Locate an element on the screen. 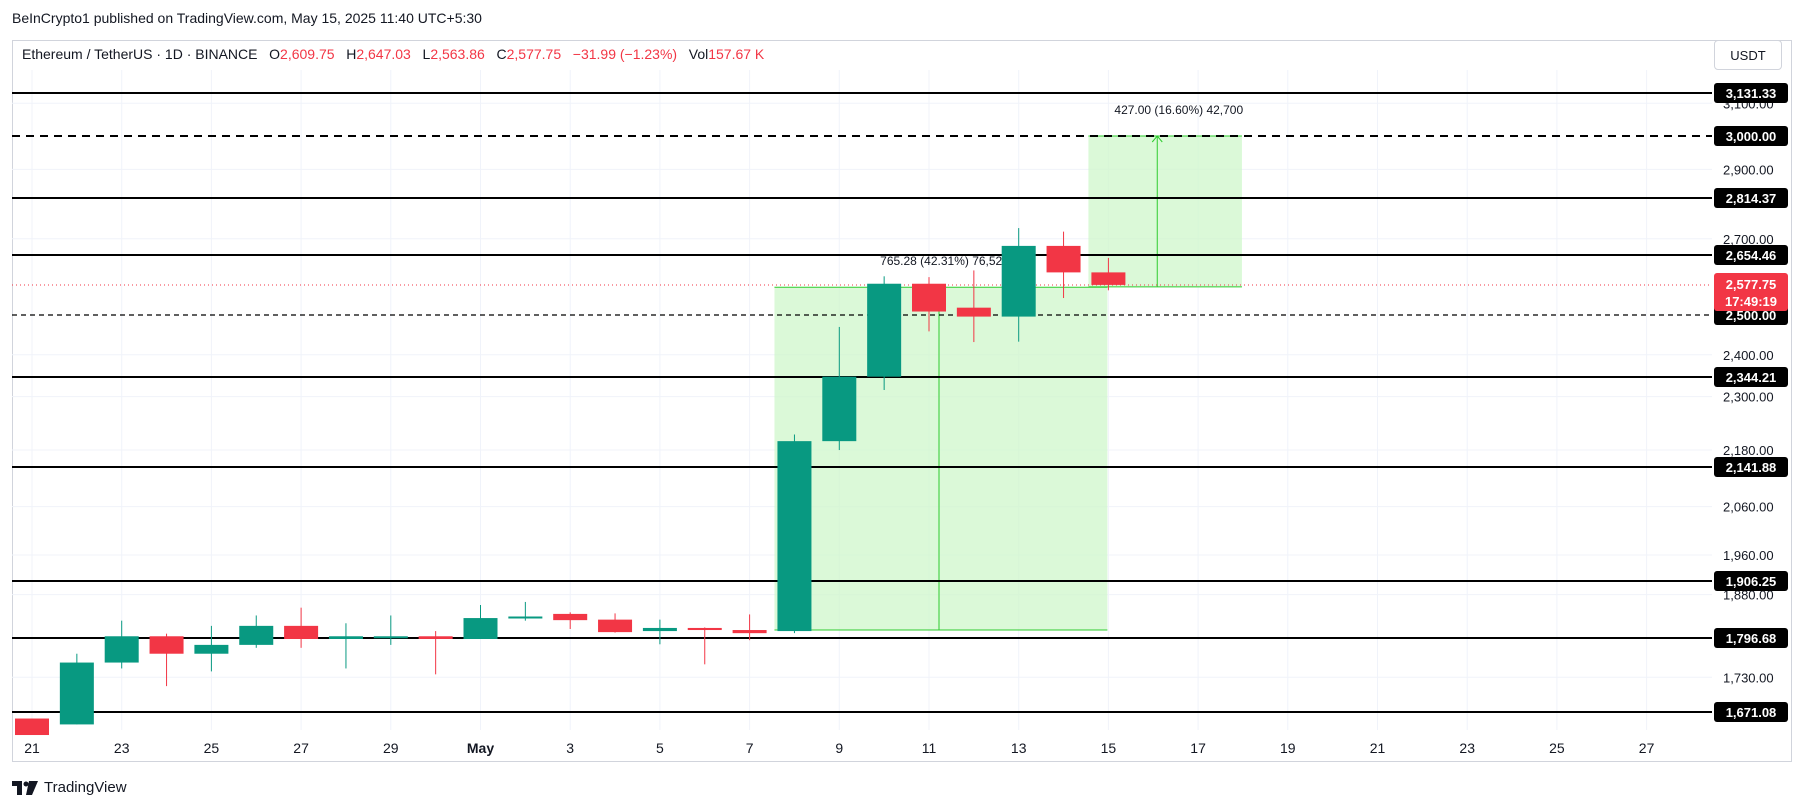 The width and height of the screenshot is (1804, 809). level-price-tag-label: 1,796.68 is located at coordinates (1751, 638).